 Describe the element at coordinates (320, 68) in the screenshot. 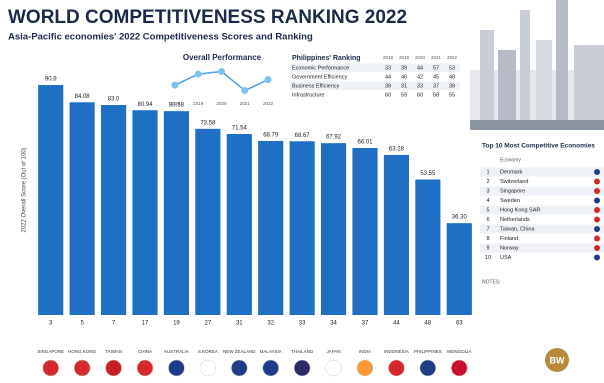

I see `row-label: Economic Performance` at that location.